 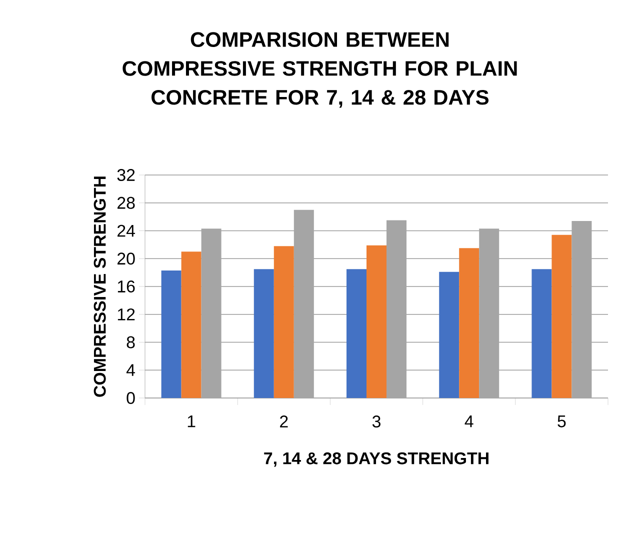 What do you see at coordinates (376, 459) in the screenshot?
I see `x-axis-title: 7, 14 & 28 DAYS STRENGTH` at bounding box center [376, 459].